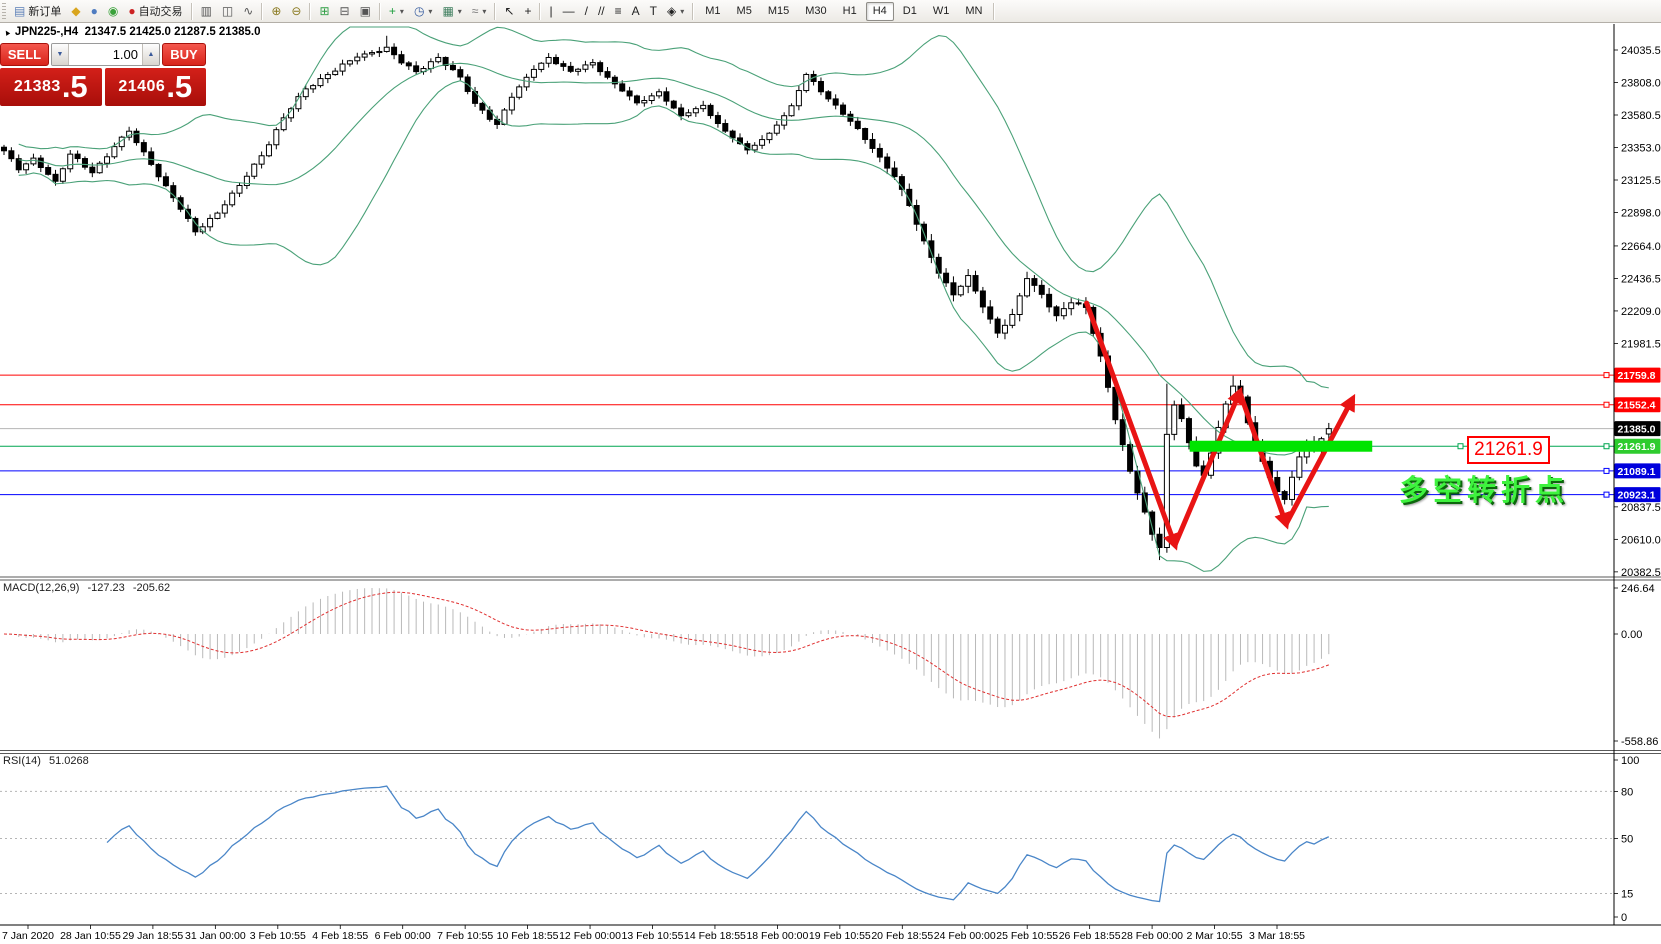 The height and width of the screenshot is (944, 1661). I want to click on bid-price-fraction: .5, so click(74, 86).